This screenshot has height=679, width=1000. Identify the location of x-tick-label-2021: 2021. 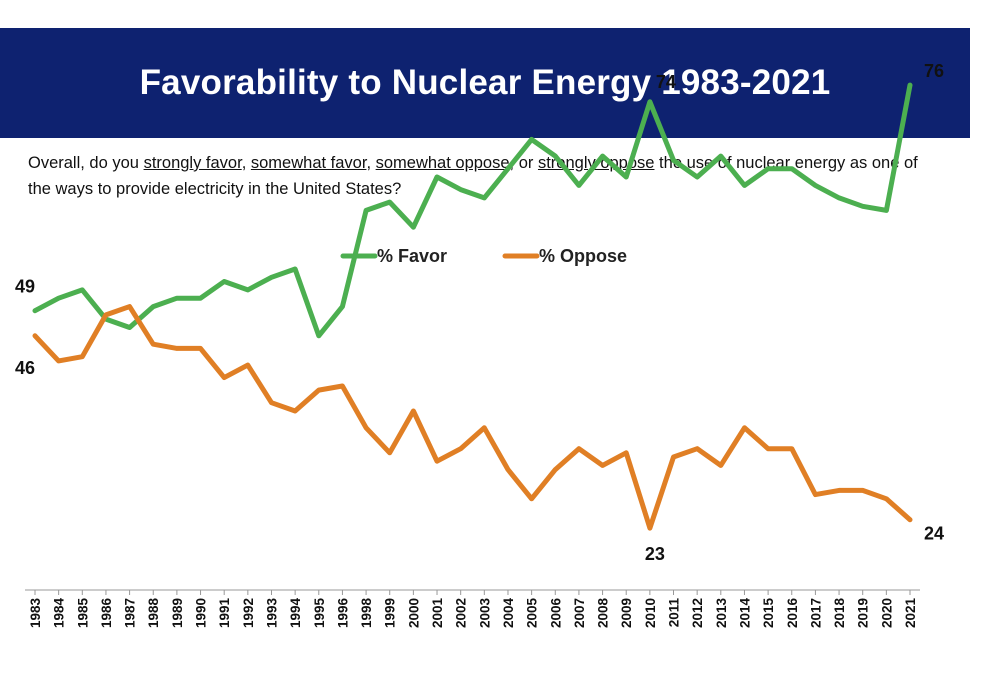
(910, 613).